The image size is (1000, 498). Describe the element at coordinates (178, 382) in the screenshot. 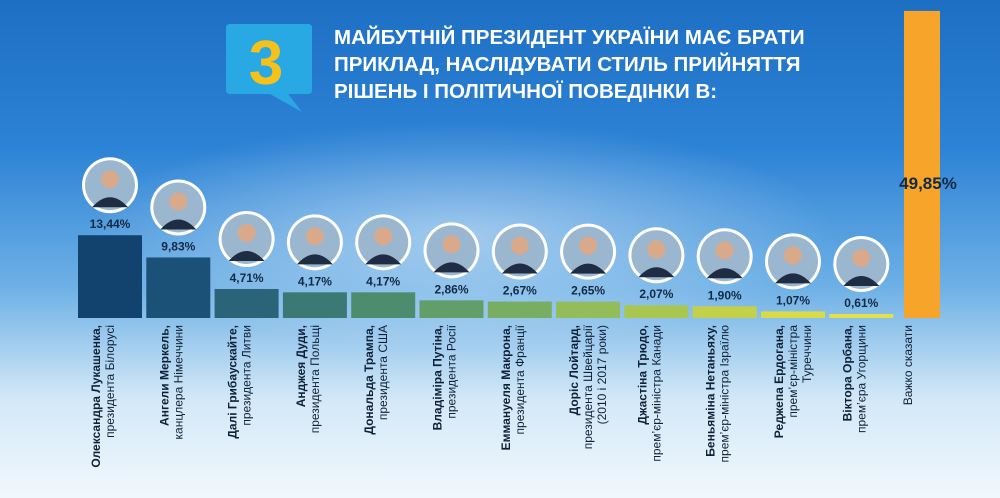

I see `category-label-line: канцлера Німеччини` at that location.